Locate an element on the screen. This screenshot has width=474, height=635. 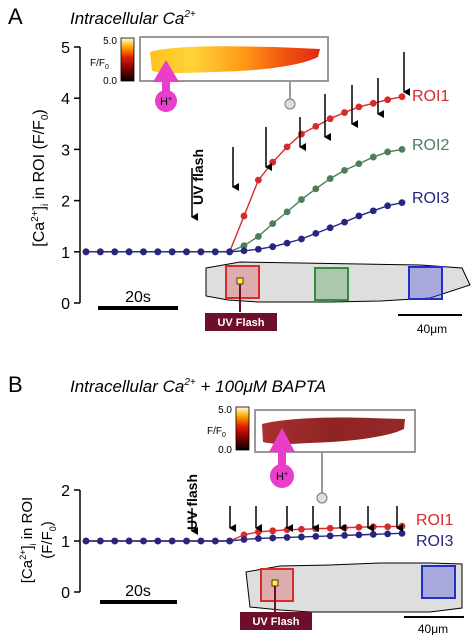
panel-b-inset: 5.0 0.0 F/F0 H+ is located at coordinates (311, 454).